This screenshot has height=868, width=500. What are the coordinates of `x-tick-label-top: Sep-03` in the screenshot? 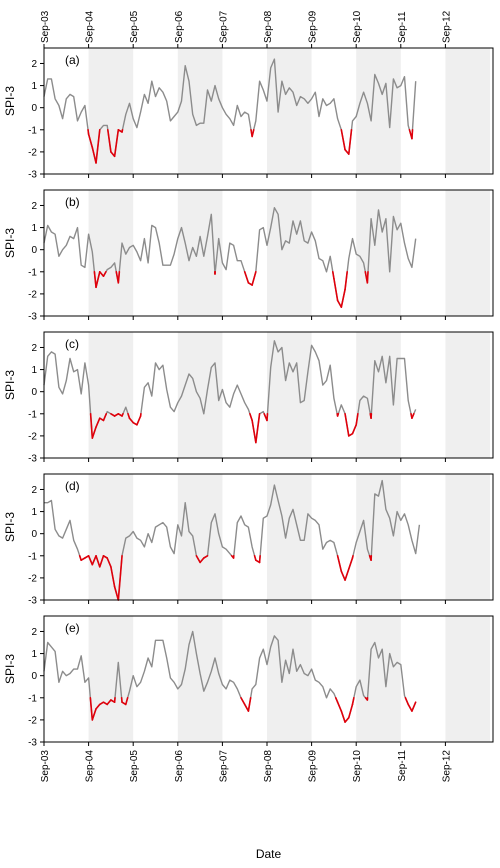 It's located at (45, 26).